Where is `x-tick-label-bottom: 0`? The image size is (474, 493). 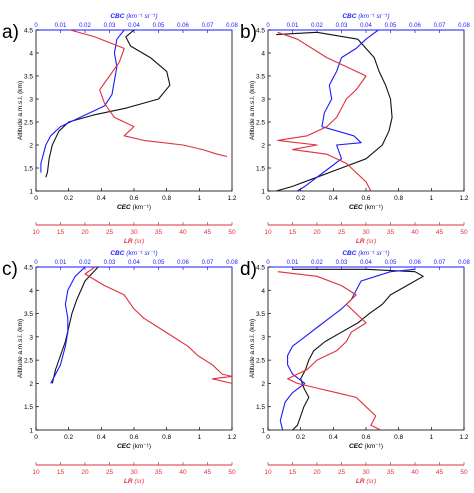 x-tick-label-bottom: 0 is located at coordinates (36, 198).